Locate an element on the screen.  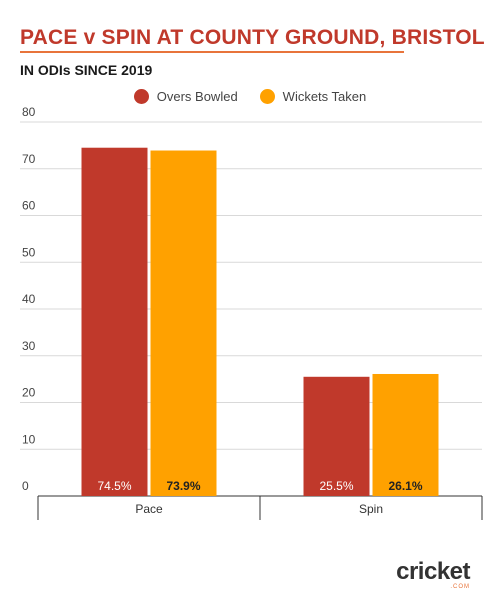
legend-item-wickets: Wickets Taken is located at coordinates (313, 96).